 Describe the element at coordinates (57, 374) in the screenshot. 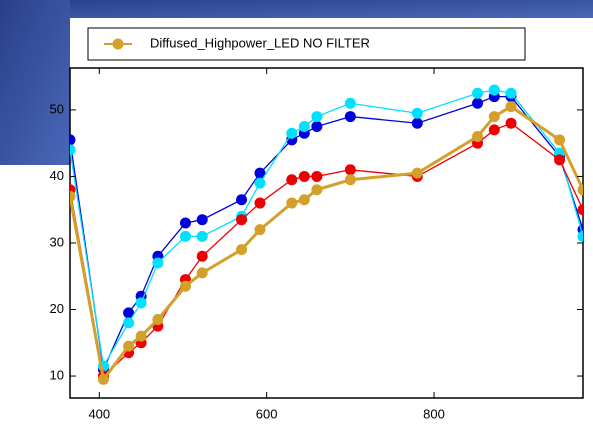

I see `y-tick-label: 10` at that location.